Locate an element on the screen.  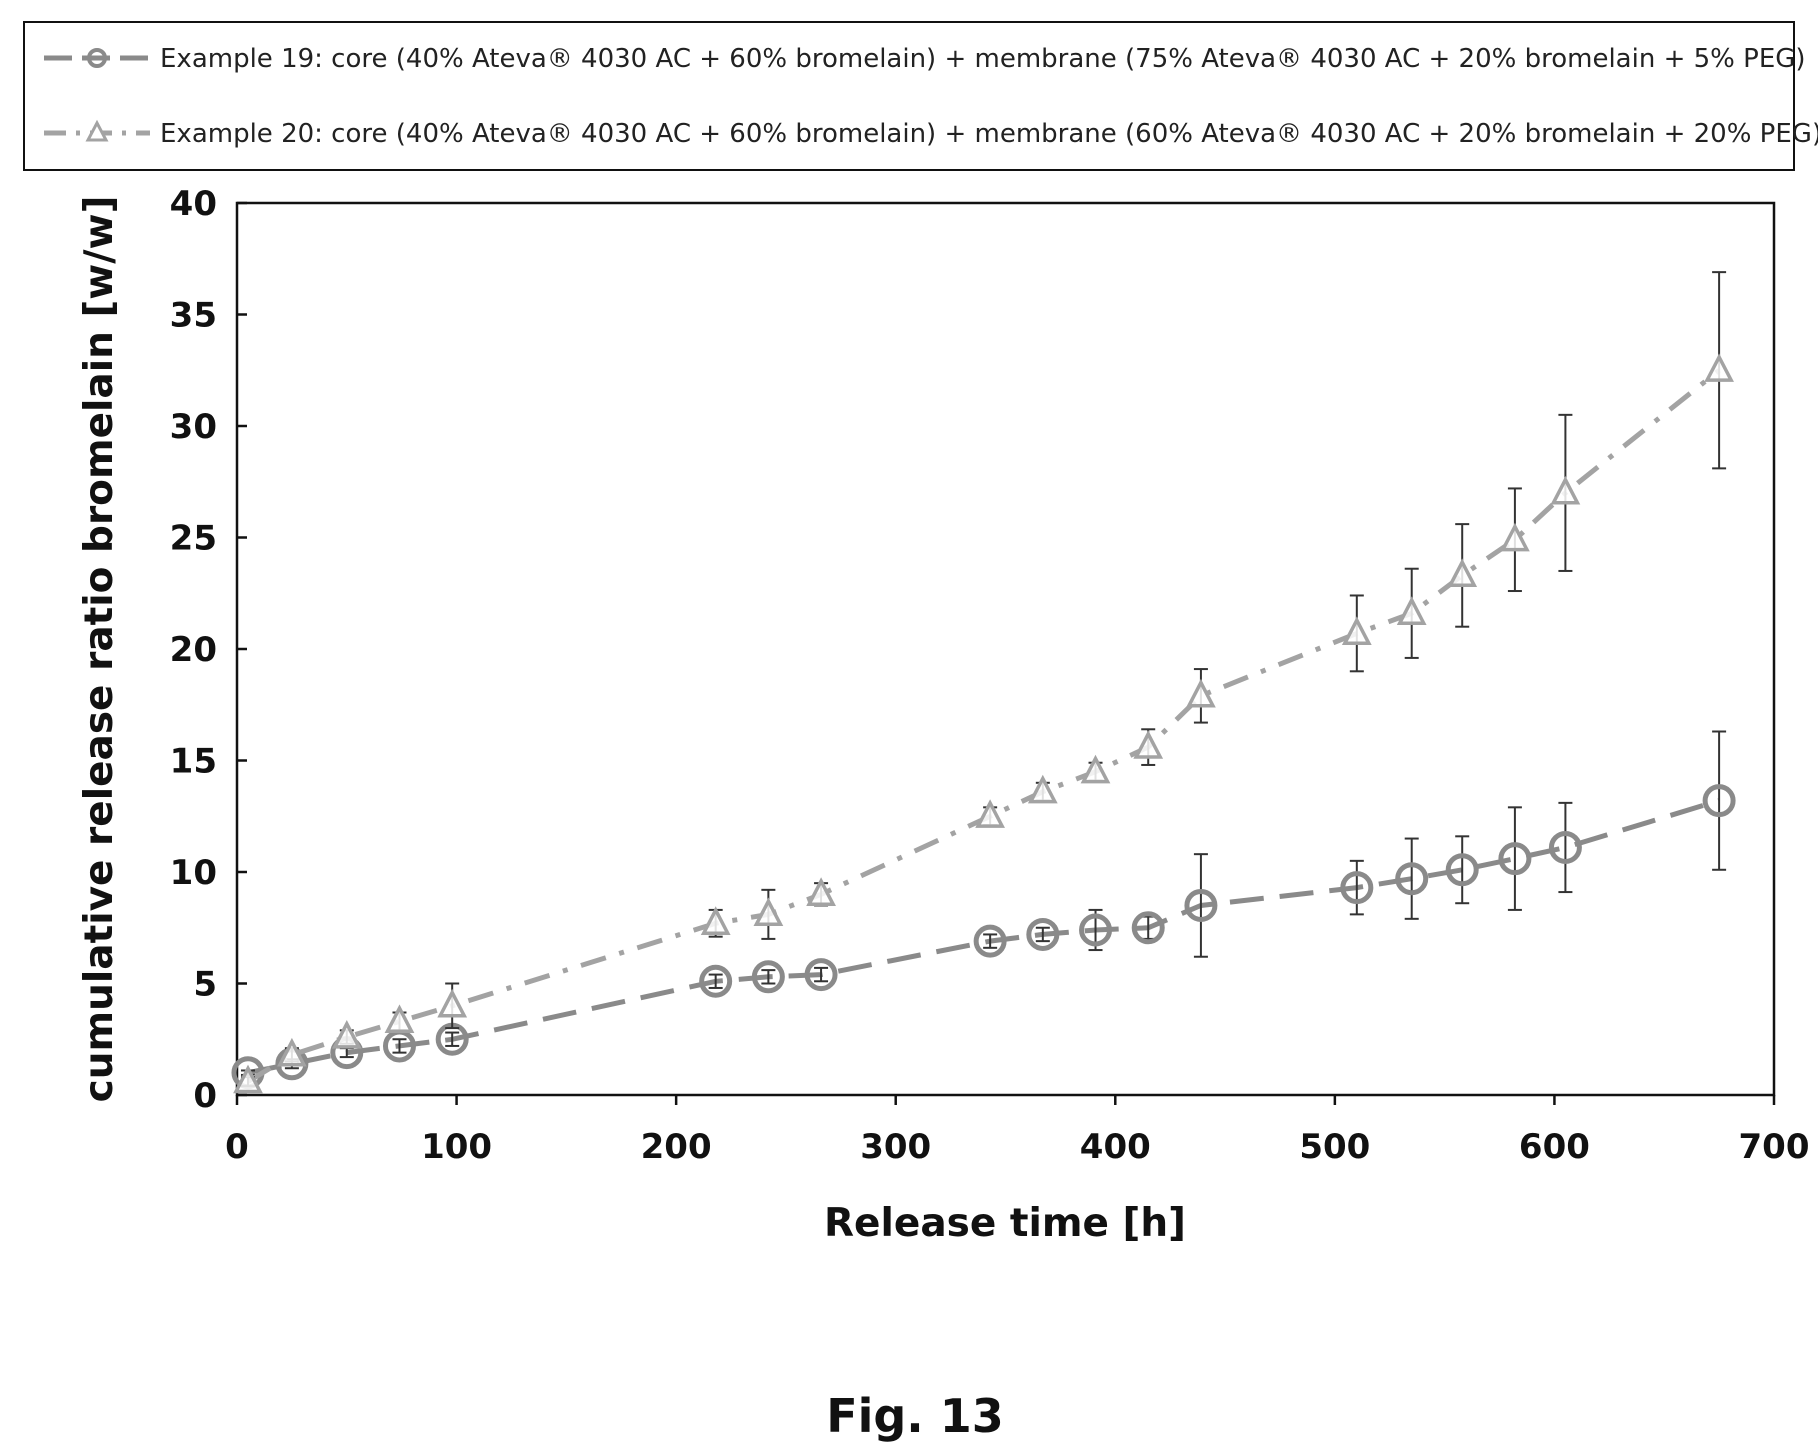
y-tick-label: 25 is located at coordinates (193, 539).